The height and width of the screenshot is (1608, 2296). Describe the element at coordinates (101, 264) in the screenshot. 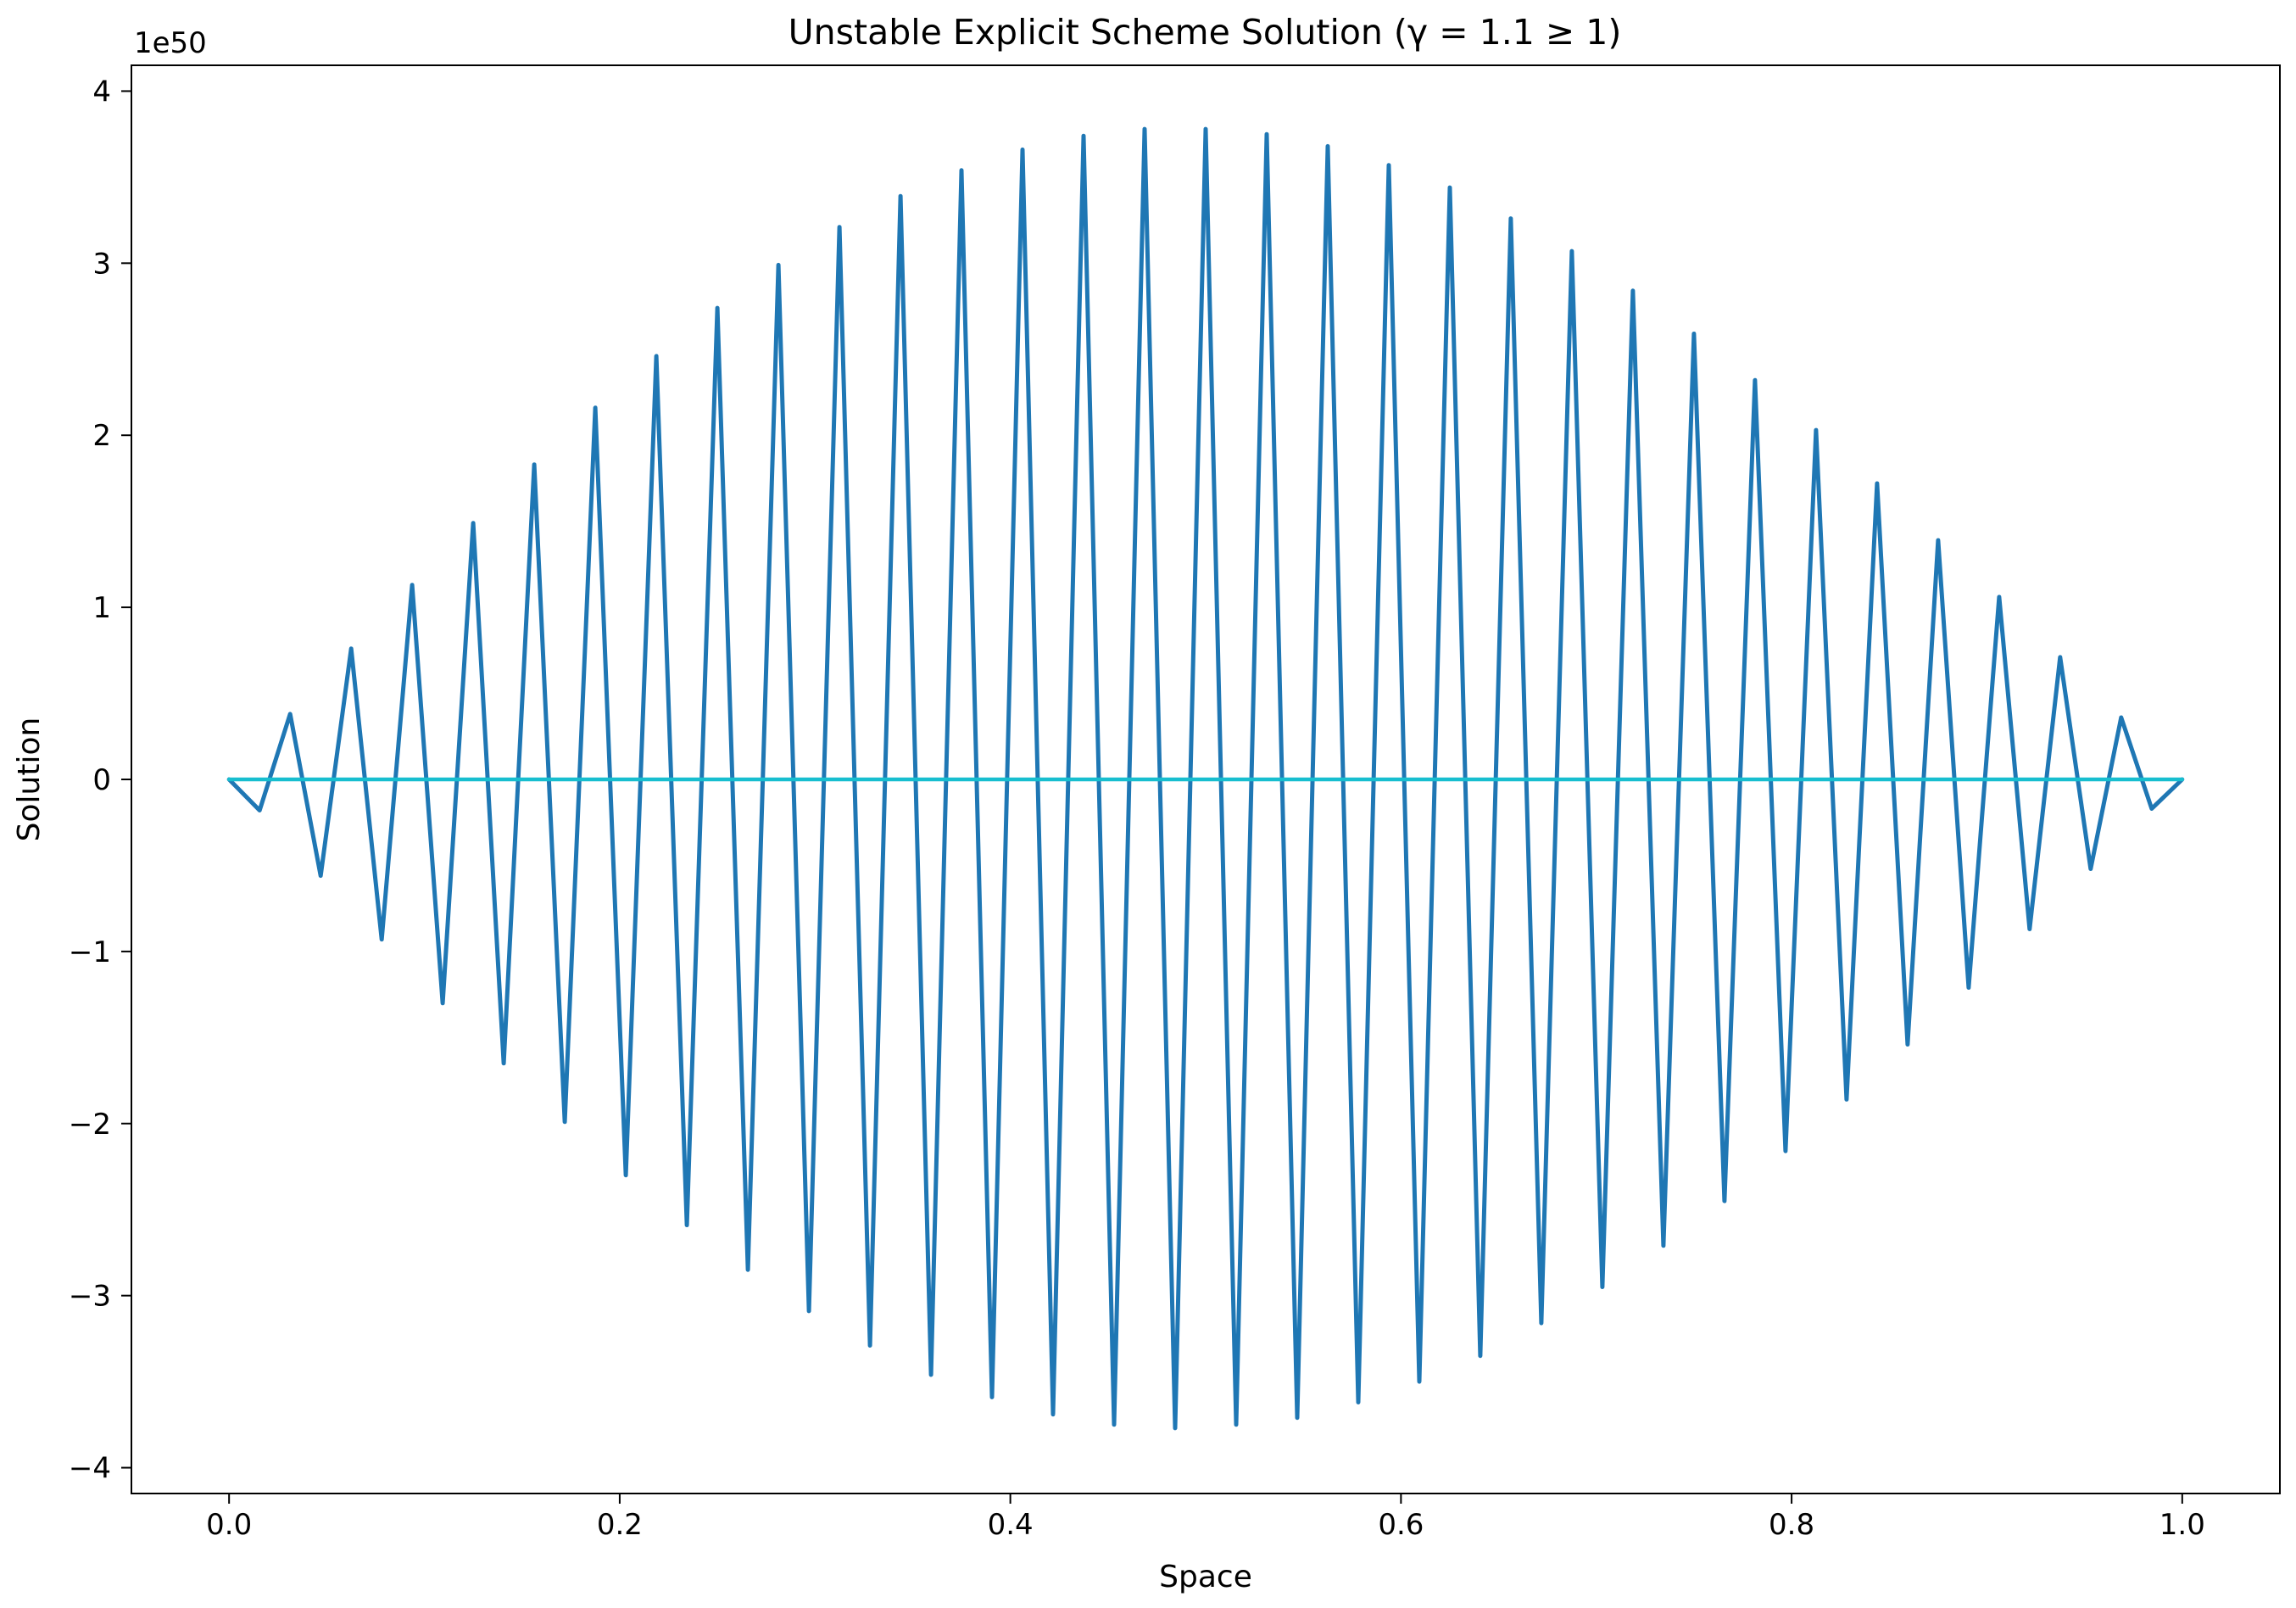

I see `y-tick-label: 3` at that location.